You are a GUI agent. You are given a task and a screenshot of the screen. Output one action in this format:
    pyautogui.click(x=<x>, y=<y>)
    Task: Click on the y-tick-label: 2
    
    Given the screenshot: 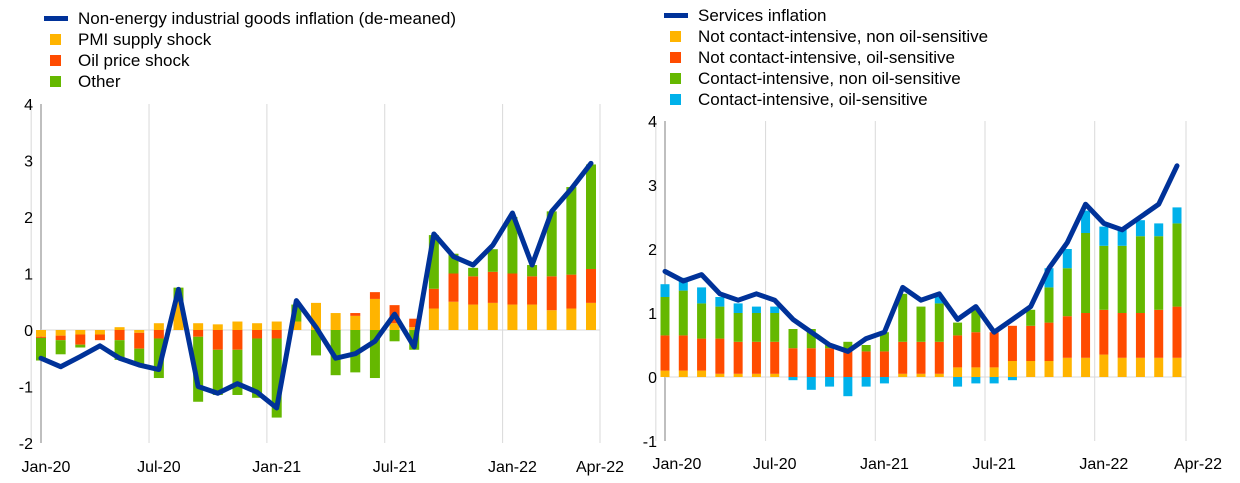 What is the action you would take?
    pyautogui.click(x=28, y=218)
    